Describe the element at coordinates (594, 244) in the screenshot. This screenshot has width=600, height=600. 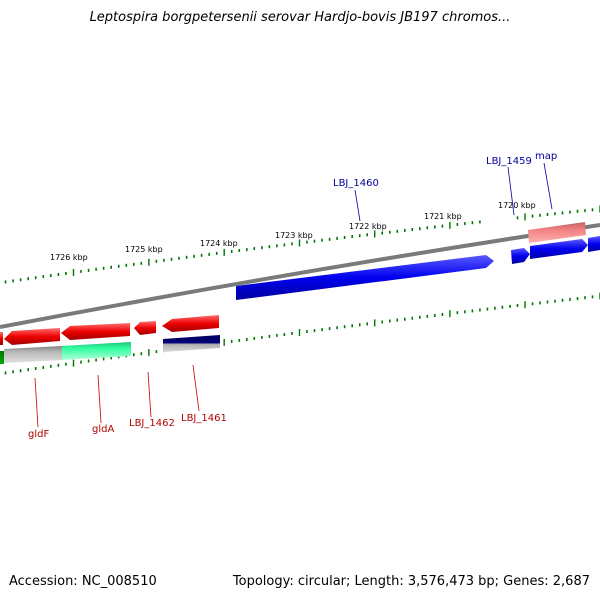
I see `gene-right-edge` at that location.